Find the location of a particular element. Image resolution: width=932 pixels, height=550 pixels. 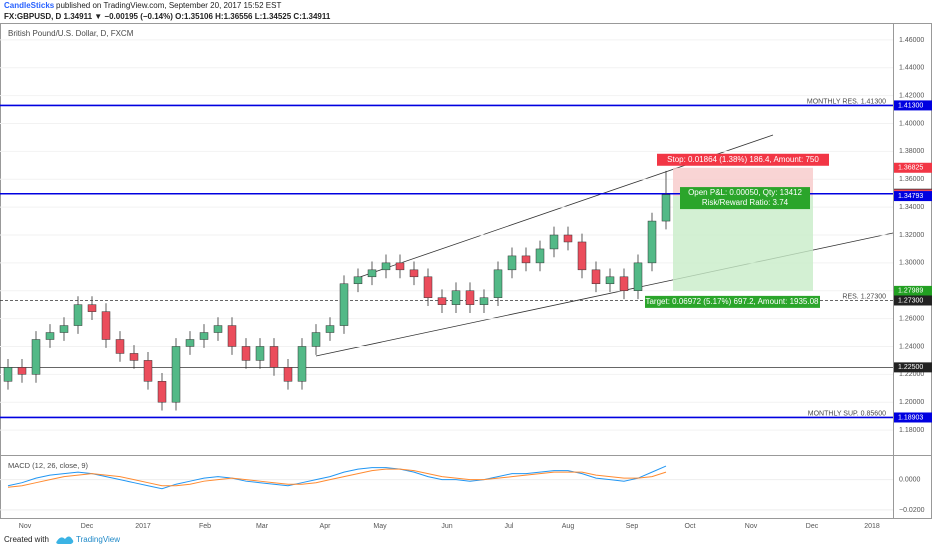

level-label: MONTHLY RES. 1.41300 is located at coordinates (846, 101).